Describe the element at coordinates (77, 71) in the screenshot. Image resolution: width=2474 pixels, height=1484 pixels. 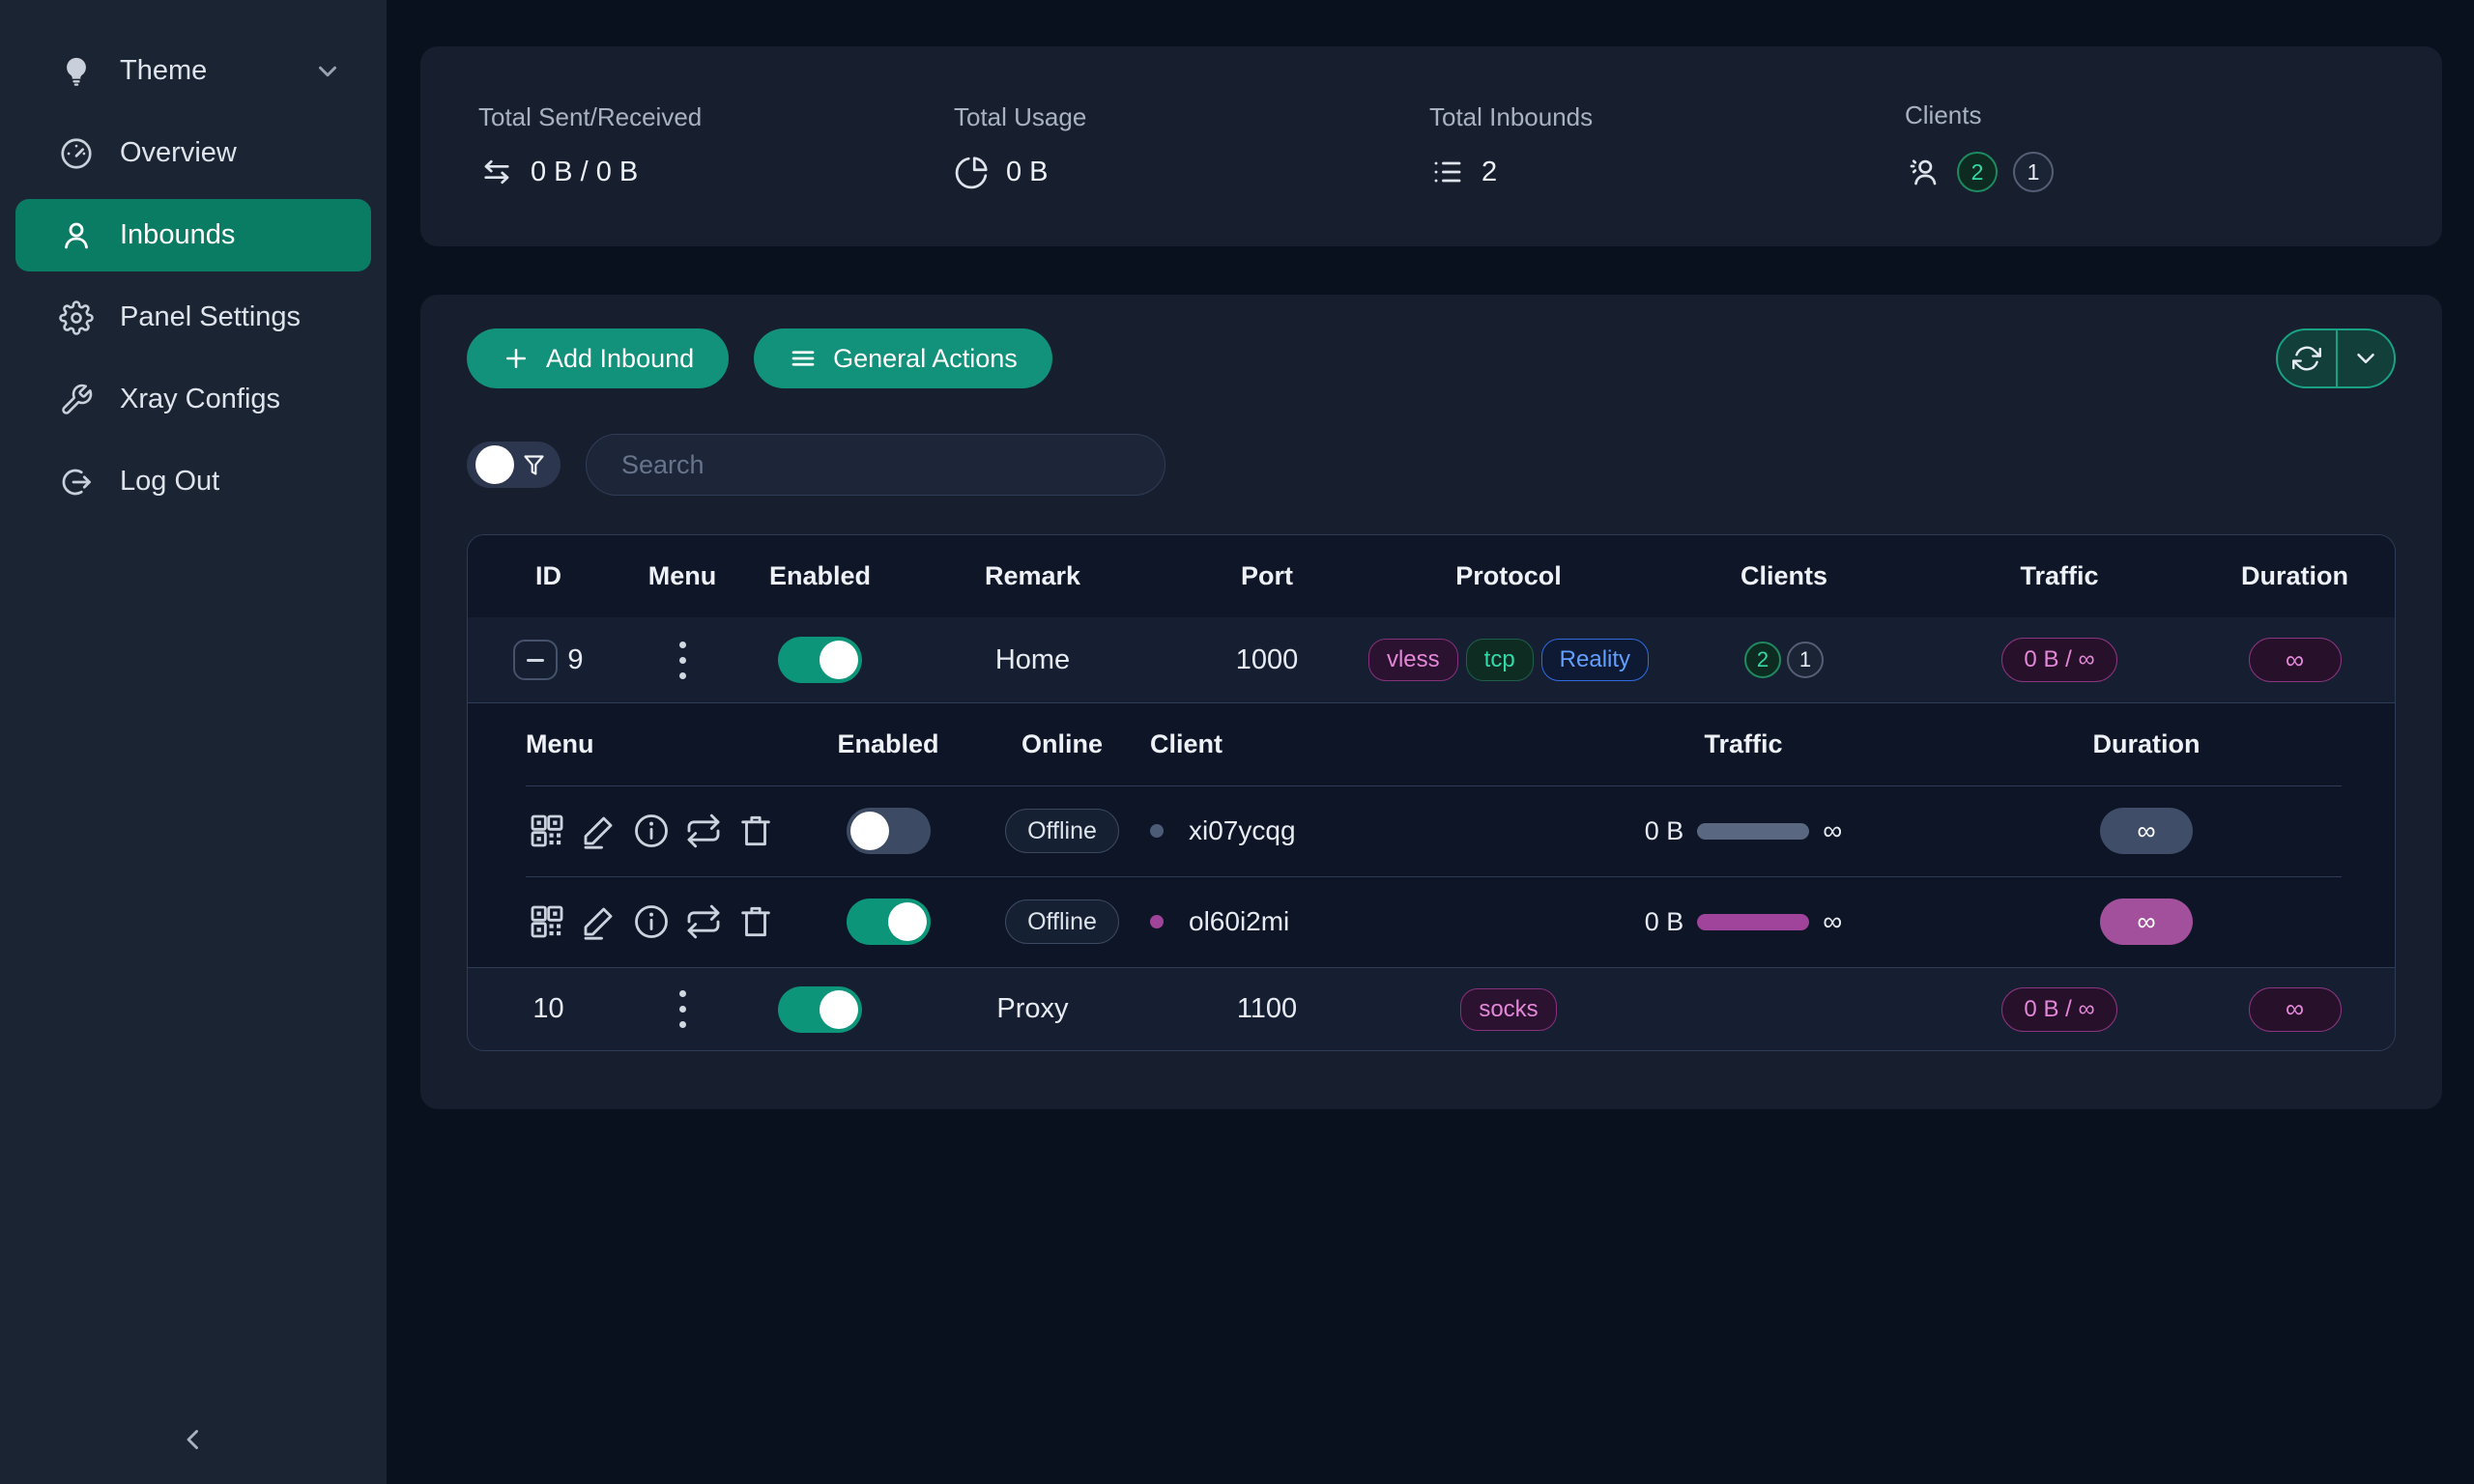
I see `lightbulb-icon` at that location.